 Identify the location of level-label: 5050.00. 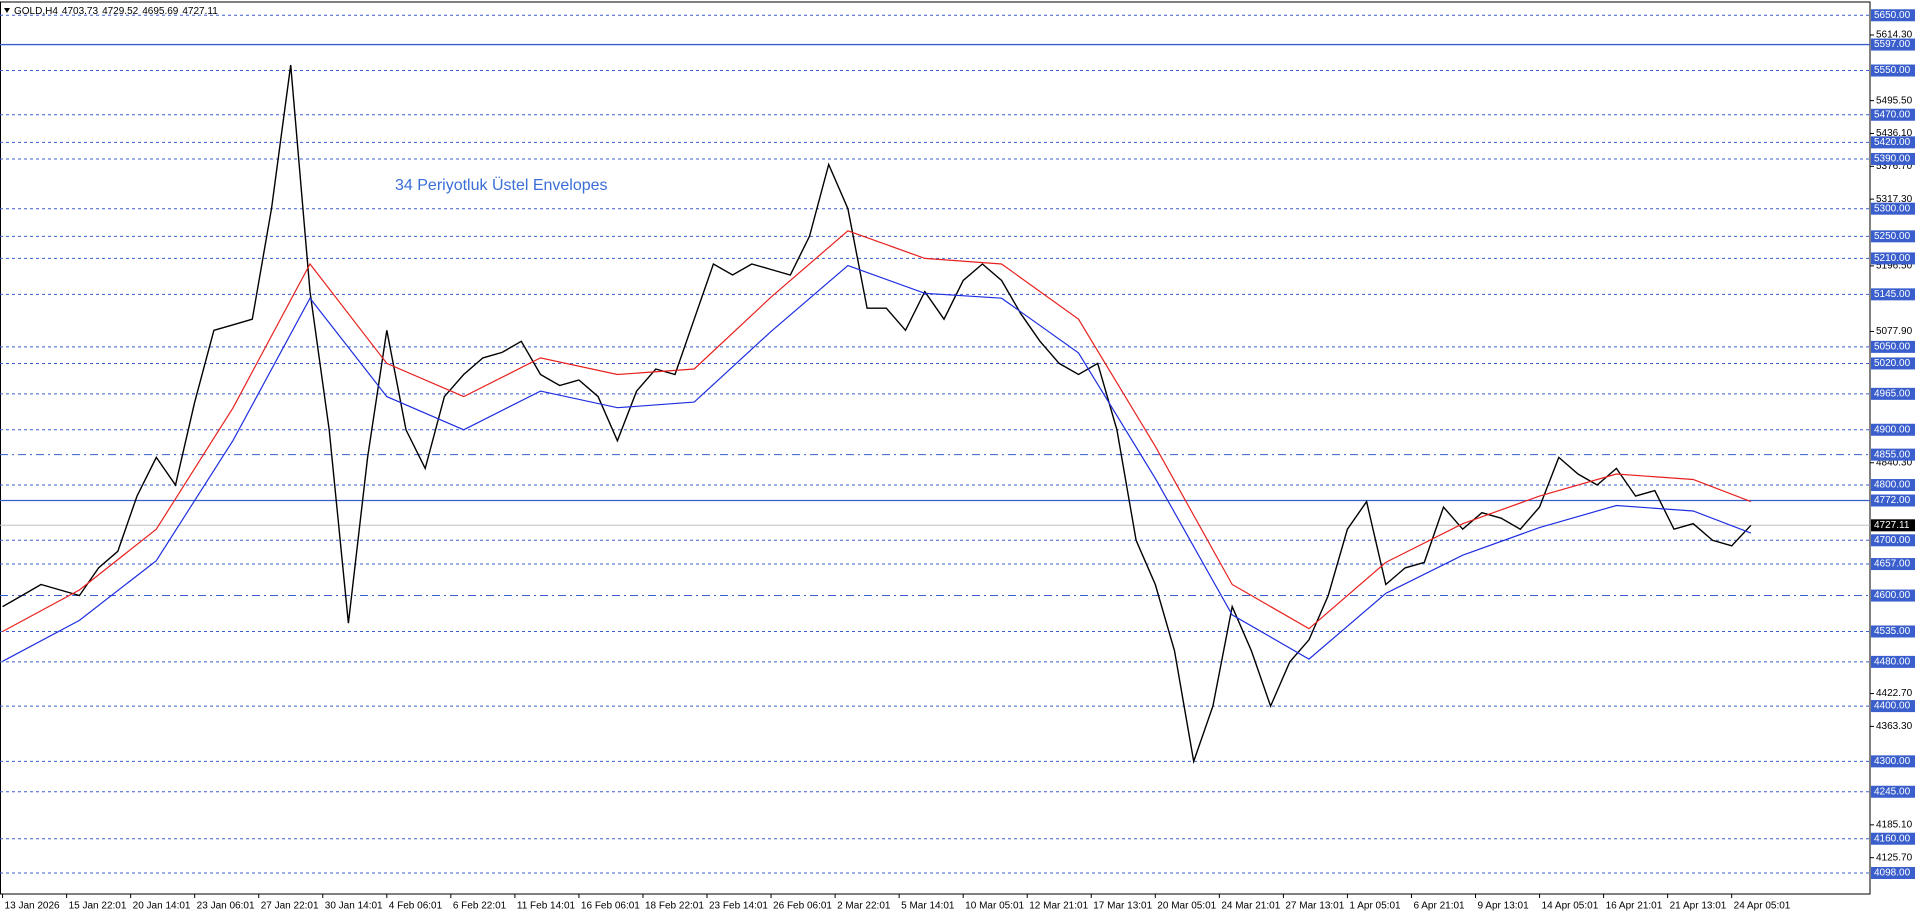
(1892, 347).